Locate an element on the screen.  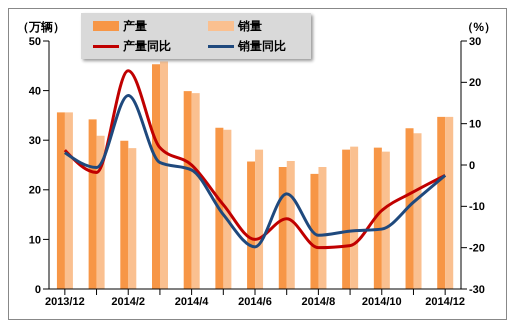
y2-tick-label: -30 is located at coordinates (477, 290).